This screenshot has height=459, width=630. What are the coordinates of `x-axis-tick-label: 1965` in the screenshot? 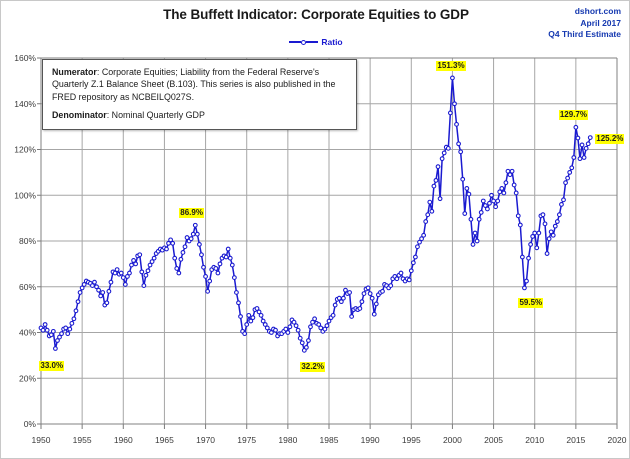 It's located at (164, 440).